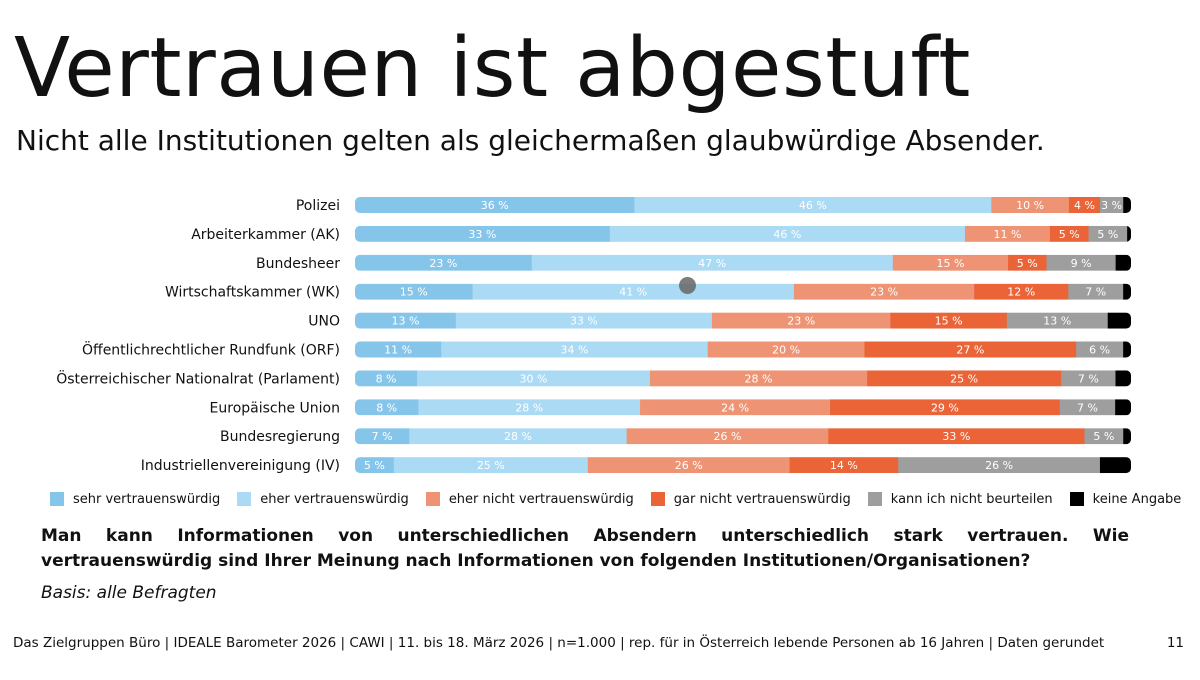 Image resolution: width=1200 pixels, height=680 pixels. I want to click on data-label: 29 %, so click(945, 407).